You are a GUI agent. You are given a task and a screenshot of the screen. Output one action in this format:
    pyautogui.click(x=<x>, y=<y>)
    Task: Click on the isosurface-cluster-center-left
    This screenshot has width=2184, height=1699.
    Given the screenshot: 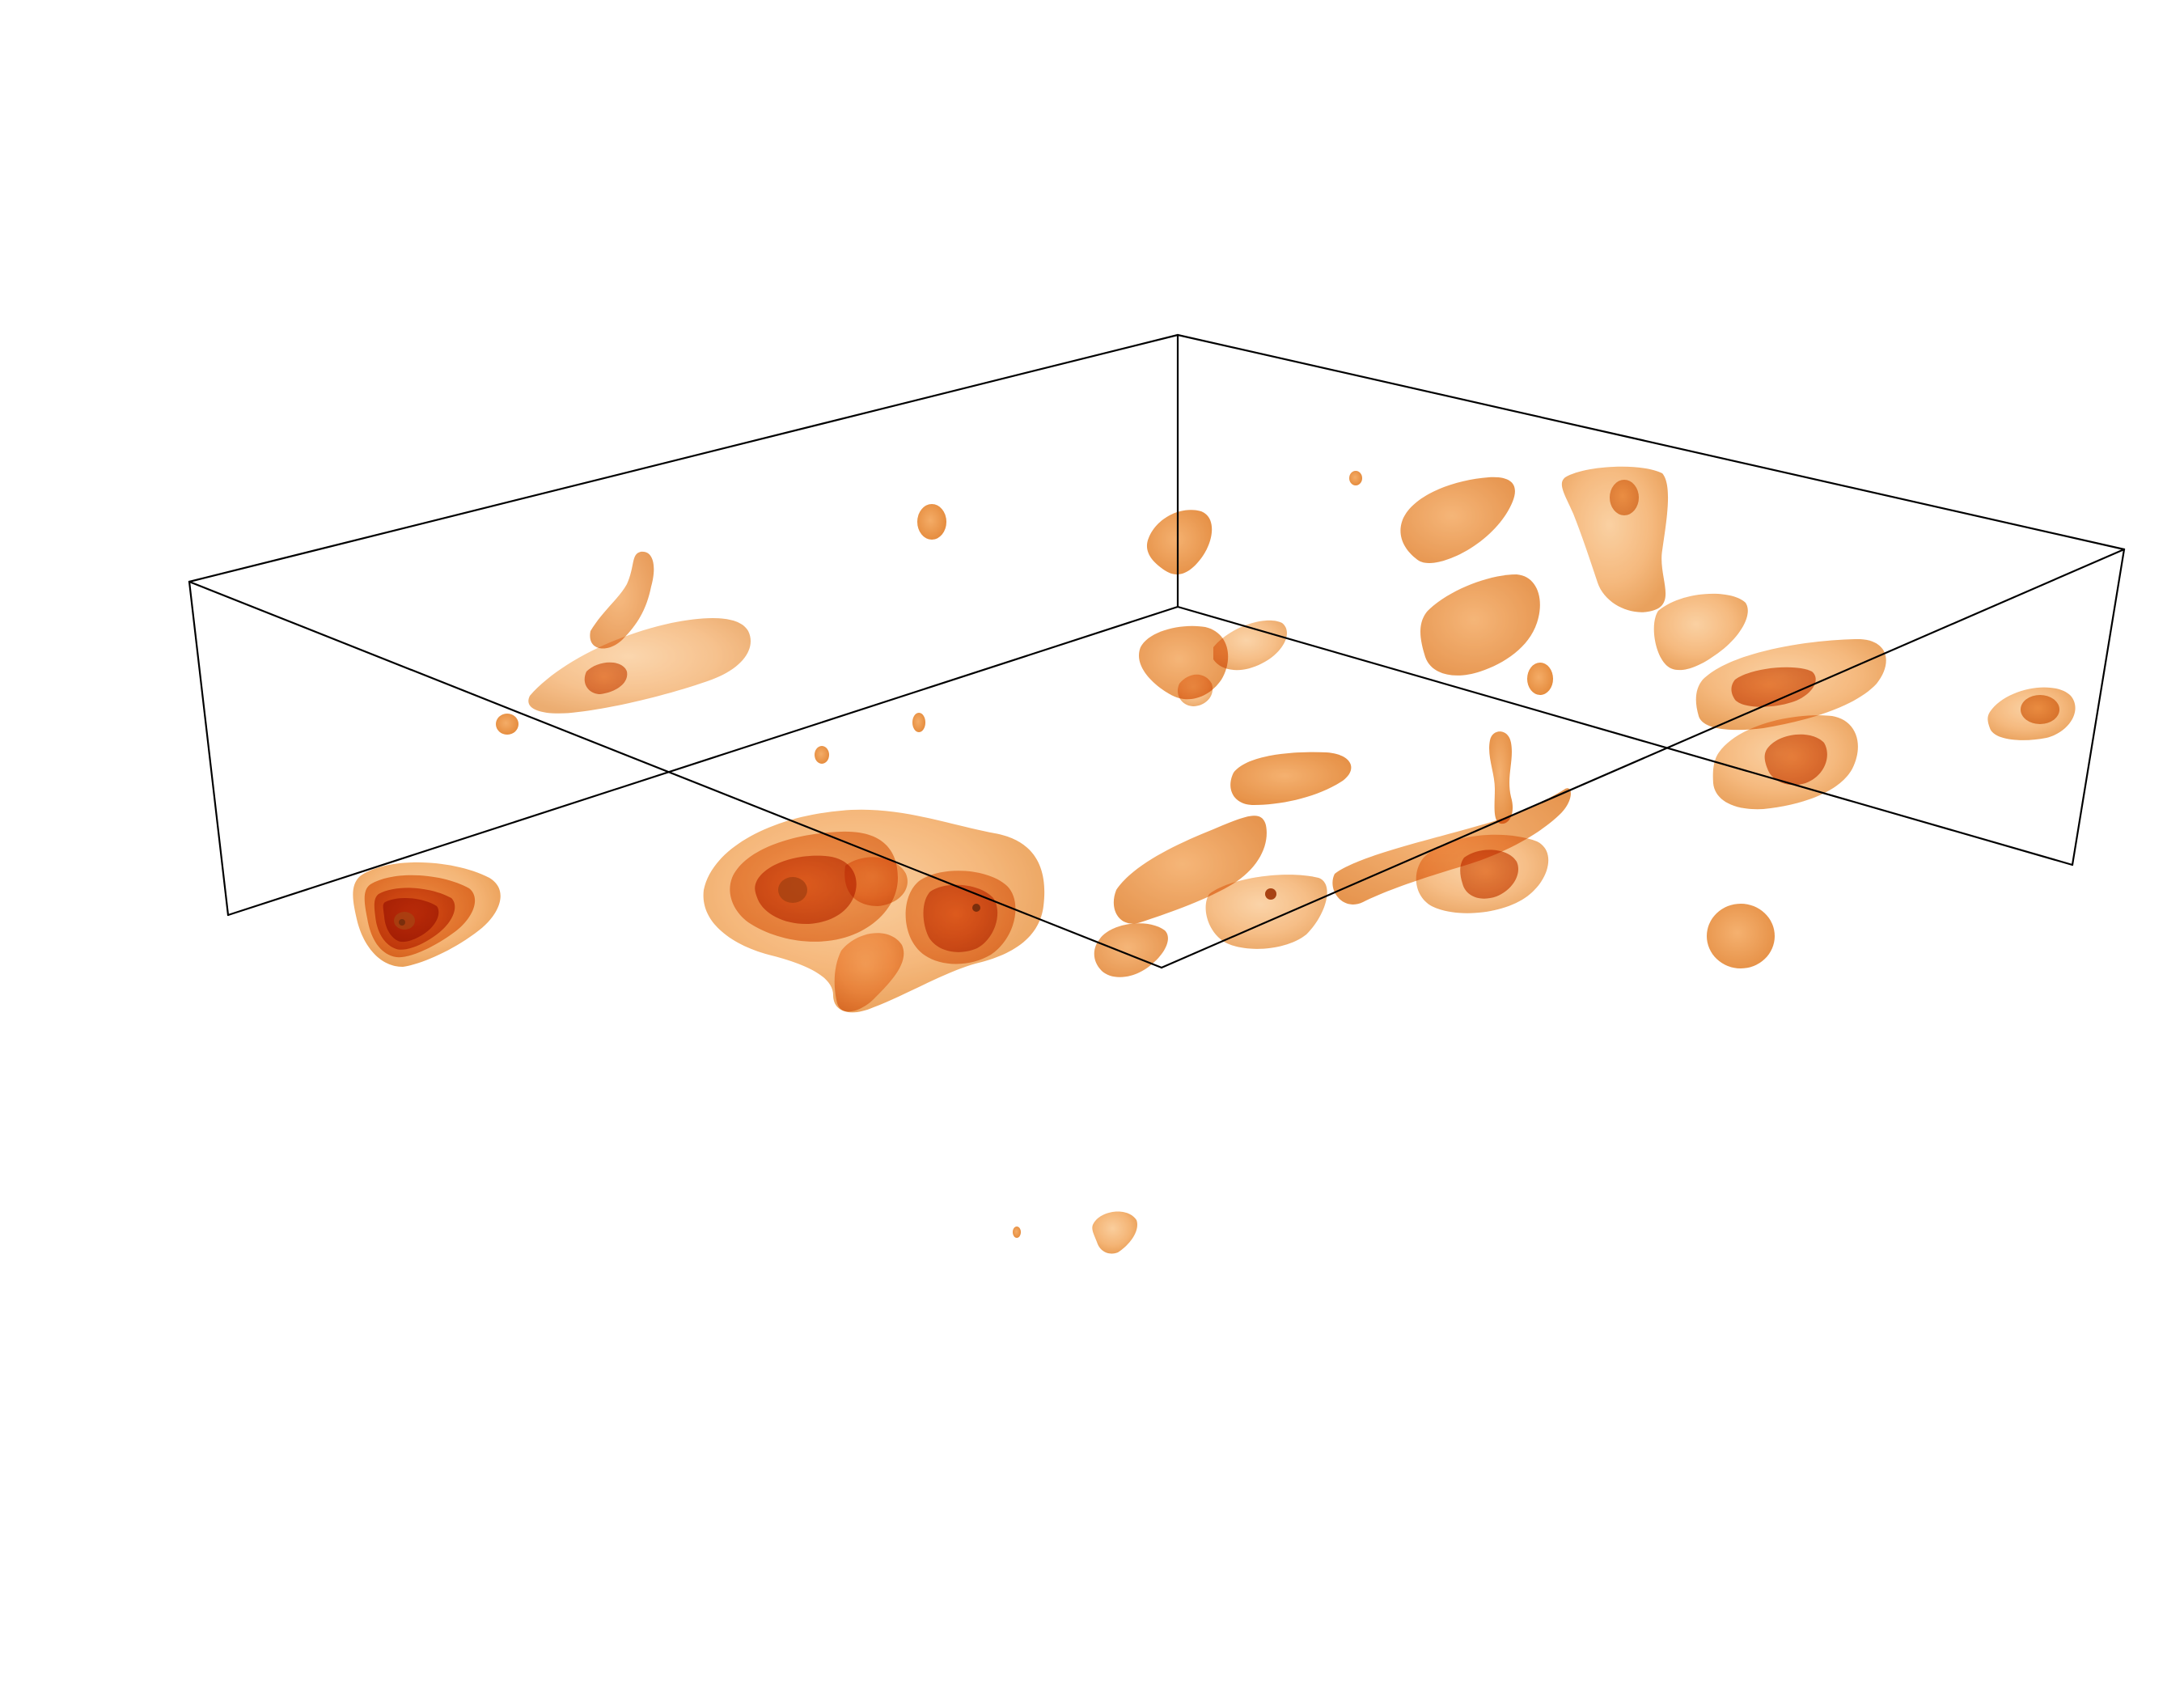 What is the action you would take?
    pyautogui.click(x=874, y=911)
    